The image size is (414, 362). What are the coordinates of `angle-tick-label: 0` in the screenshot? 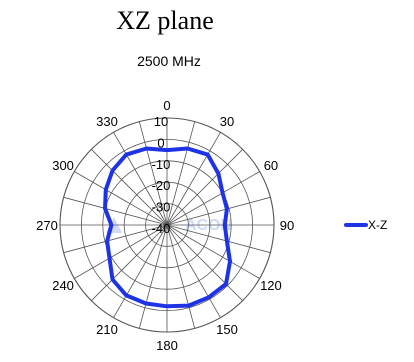 It's located at (166, 105).